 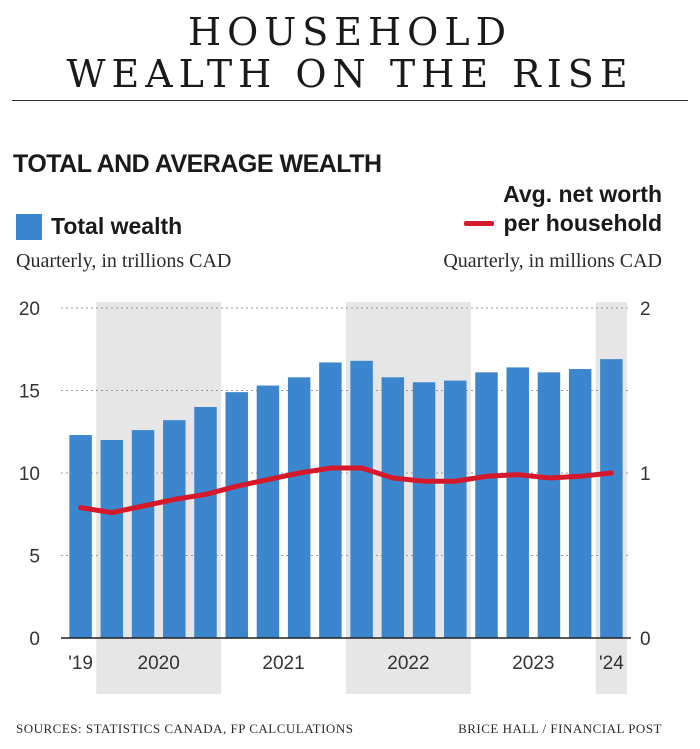 I want to click on right-axis-tick-label: 1, so click(x=645, y=474).